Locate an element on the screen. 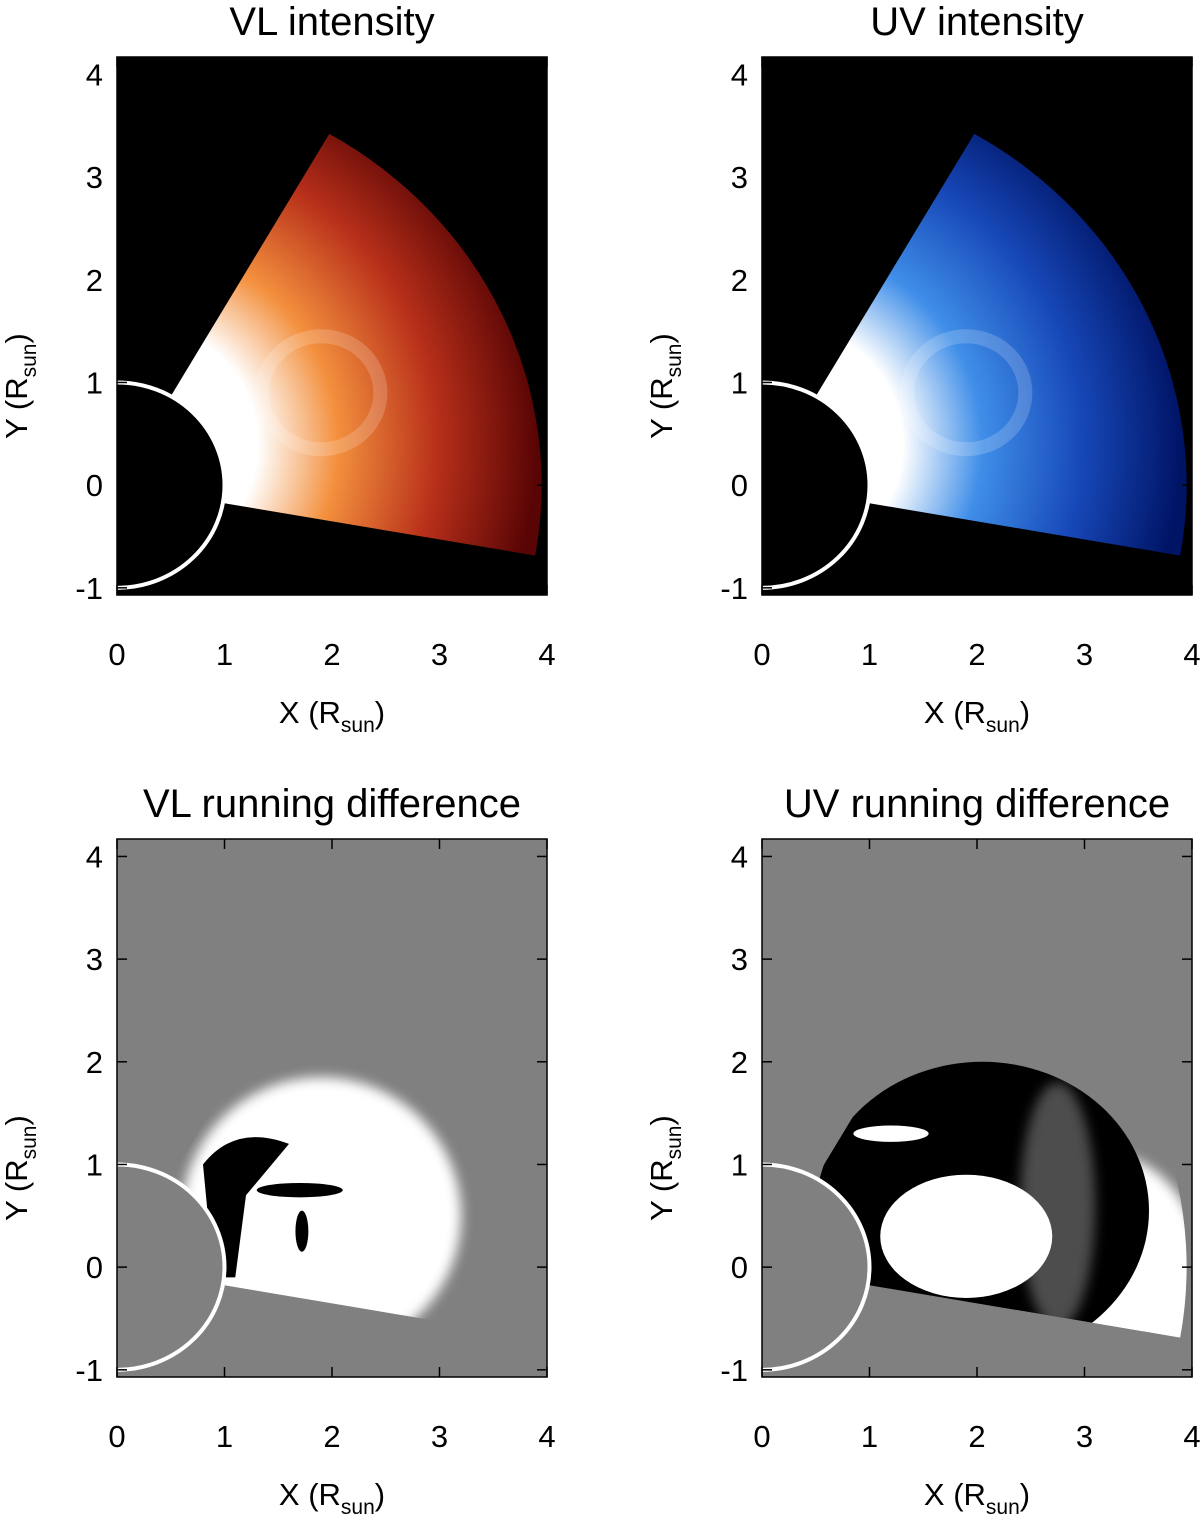  chart-title: UV intensity is located at coordinates (976, 22).